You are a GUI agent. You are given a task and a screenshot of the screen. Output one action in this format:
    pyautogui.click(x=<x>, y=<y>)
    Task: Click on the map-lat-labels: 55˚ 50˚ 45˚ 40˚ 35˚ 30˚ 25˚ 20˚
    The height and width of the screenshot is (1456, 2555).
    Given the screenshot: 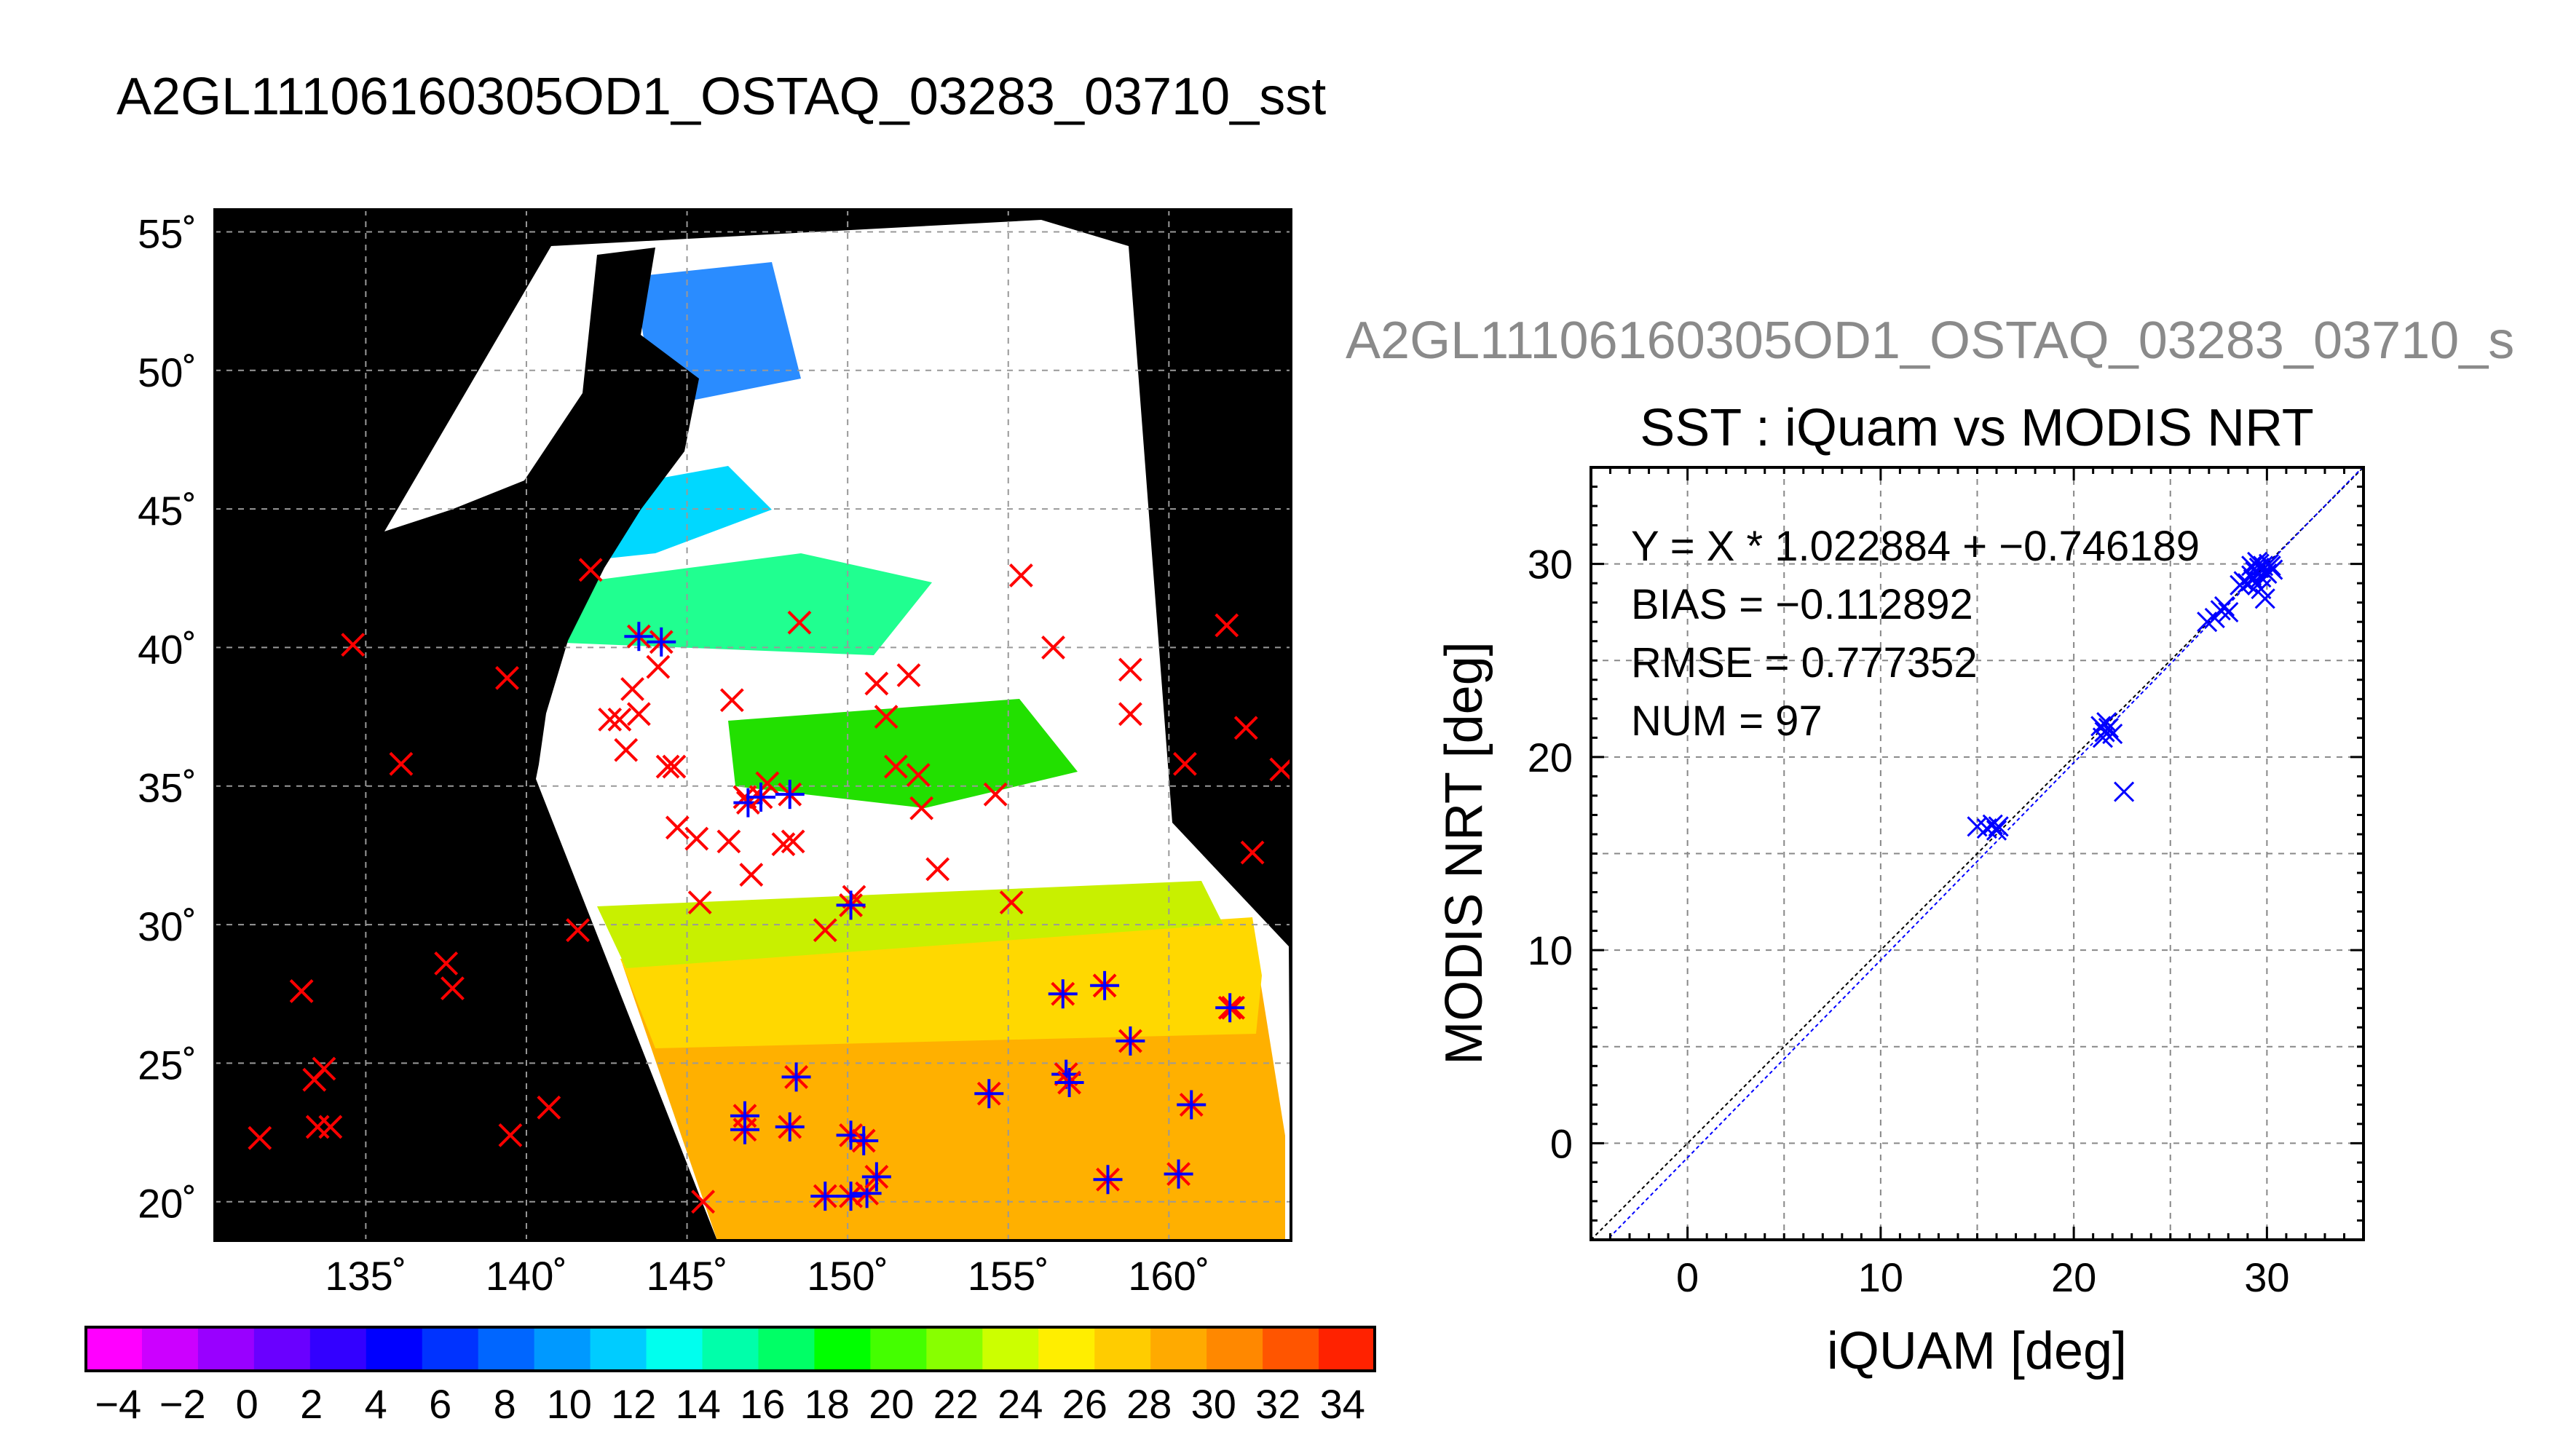 What is the action you would take?
    pyautogui.click(x=167, y=718)
    